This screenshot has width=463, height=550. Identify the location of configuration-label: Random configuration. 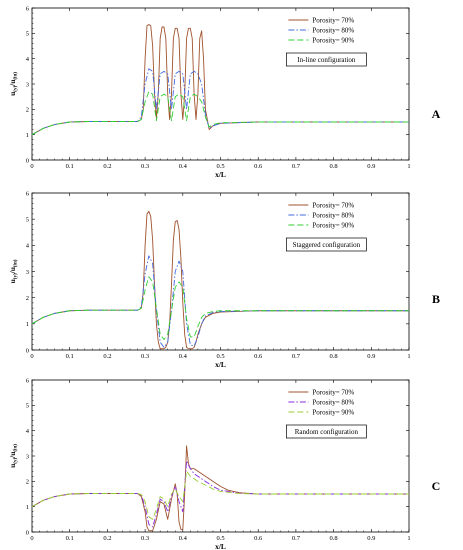
(327, 432).